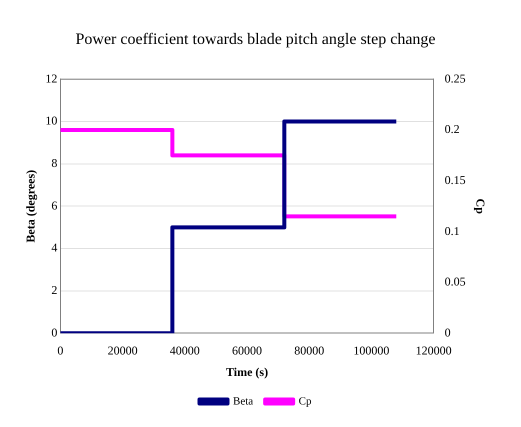 This screenshot has width=521, height=427. I want to click on x-tick-label: 100000, so click(371, 351).